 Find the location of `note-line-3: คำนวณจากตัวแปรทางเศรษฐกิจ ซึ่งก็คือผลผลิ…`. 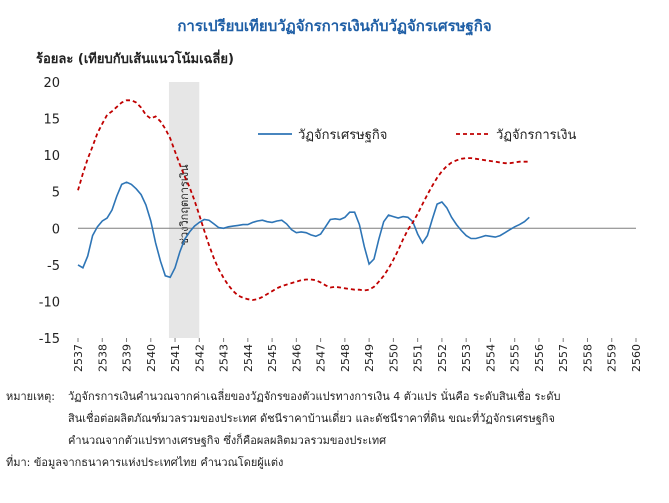

note-line-3: คำนวณจากตัวแปรทางเศรษฐกิจ ซึ่งก็คือผลผลิ… is located at coordinates (227, 440).